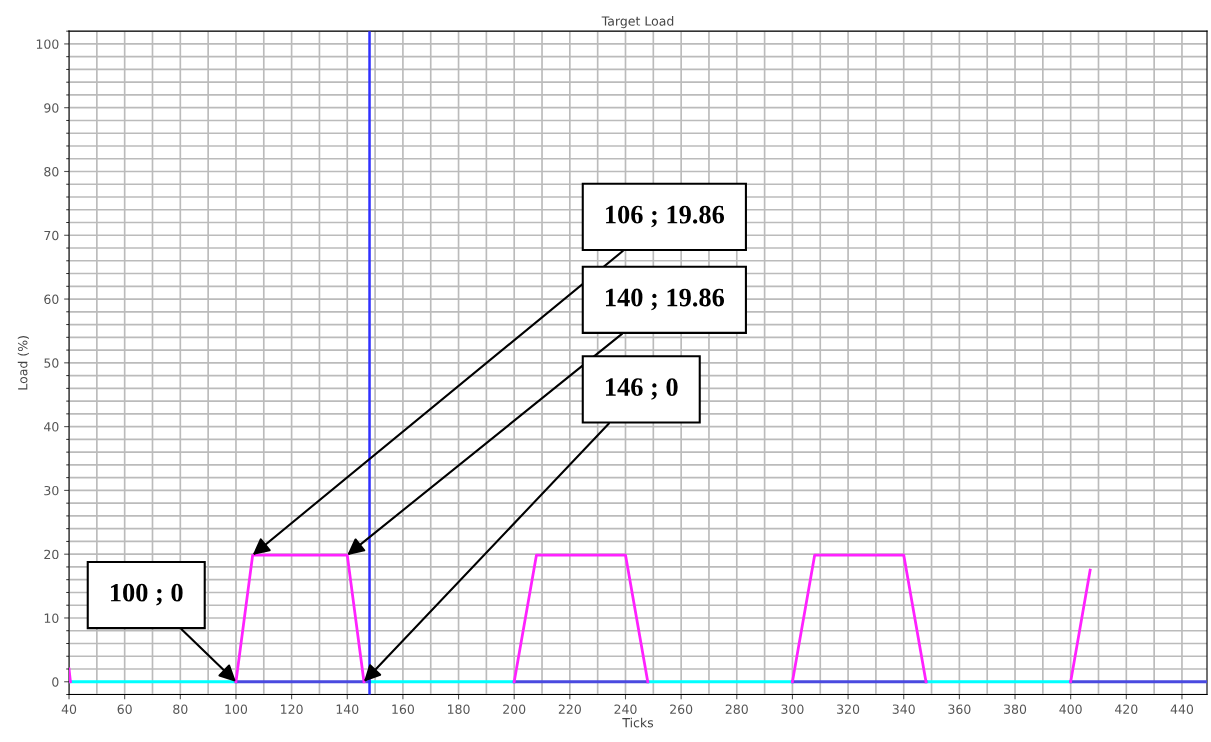 This screenshot has width=1211, height=742. What do you see at coordinates (146, 594) in the screenshot?
I see `annotation: 100 ; 0` at bounding box center [146, 594].